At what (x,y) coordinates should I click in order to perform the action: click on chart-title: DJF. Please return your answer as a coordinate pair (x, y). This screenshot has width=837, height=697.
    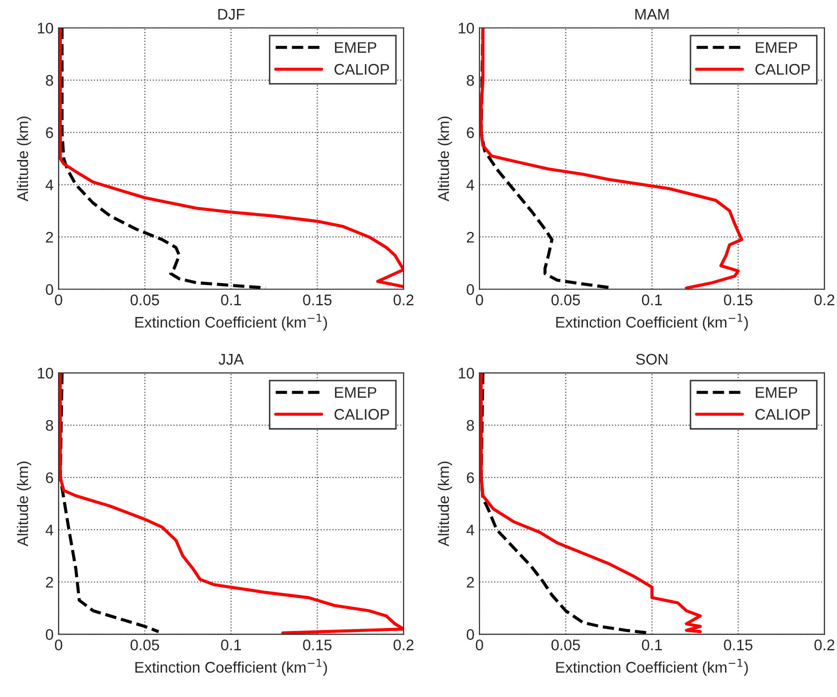
    Looking at the image, I should click on (231, 14).